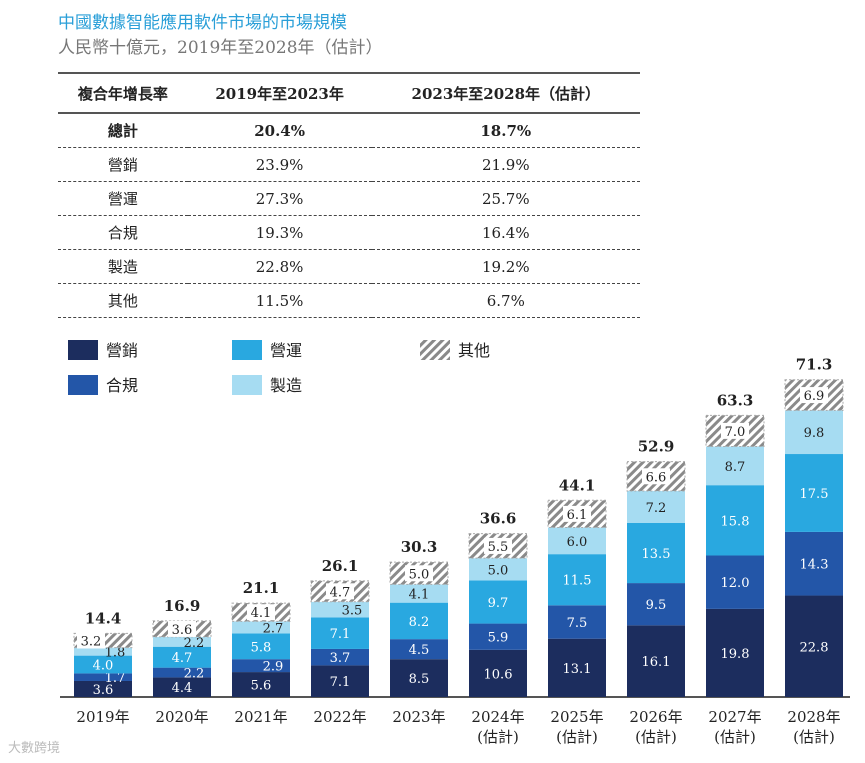  What do you see at coordinates (181, 717) in the screenshot?
I see `x-tick-label: 2020年` at bounding box center [181, 717].